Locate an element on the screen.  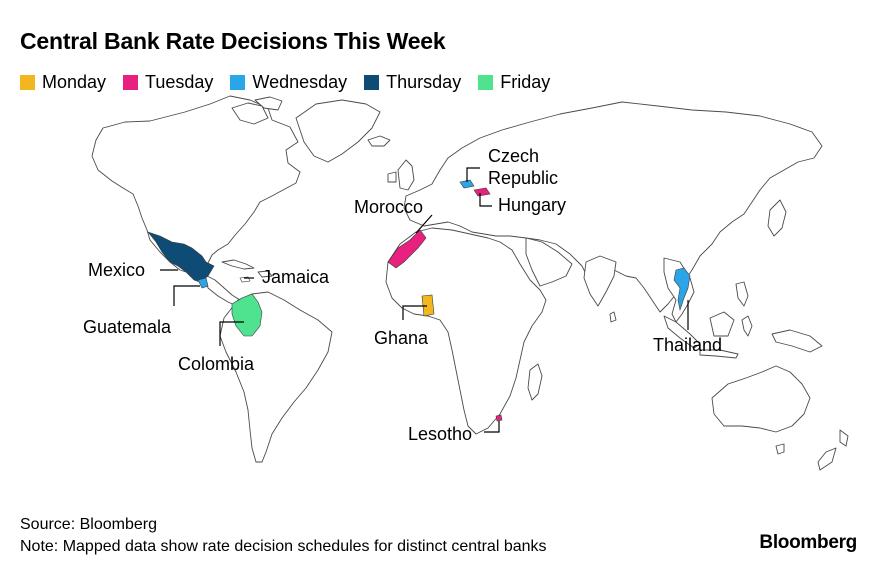
label-guatemala: Guatemala is located at coordinates (127, 327).